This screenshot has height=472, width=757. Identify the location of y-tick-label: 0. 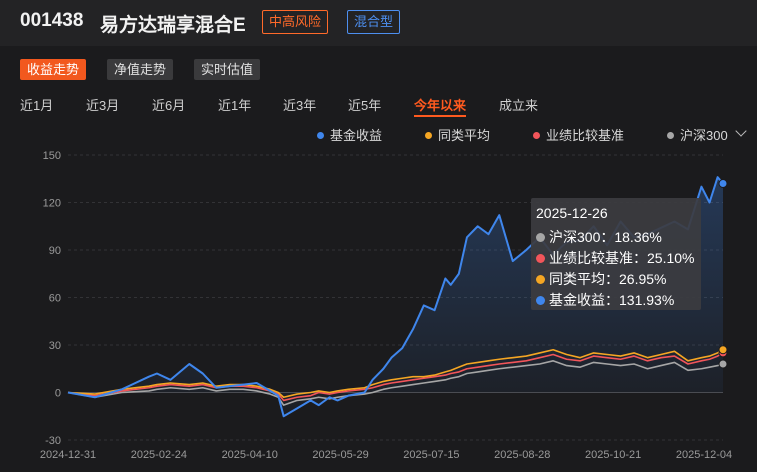
(58, 394).